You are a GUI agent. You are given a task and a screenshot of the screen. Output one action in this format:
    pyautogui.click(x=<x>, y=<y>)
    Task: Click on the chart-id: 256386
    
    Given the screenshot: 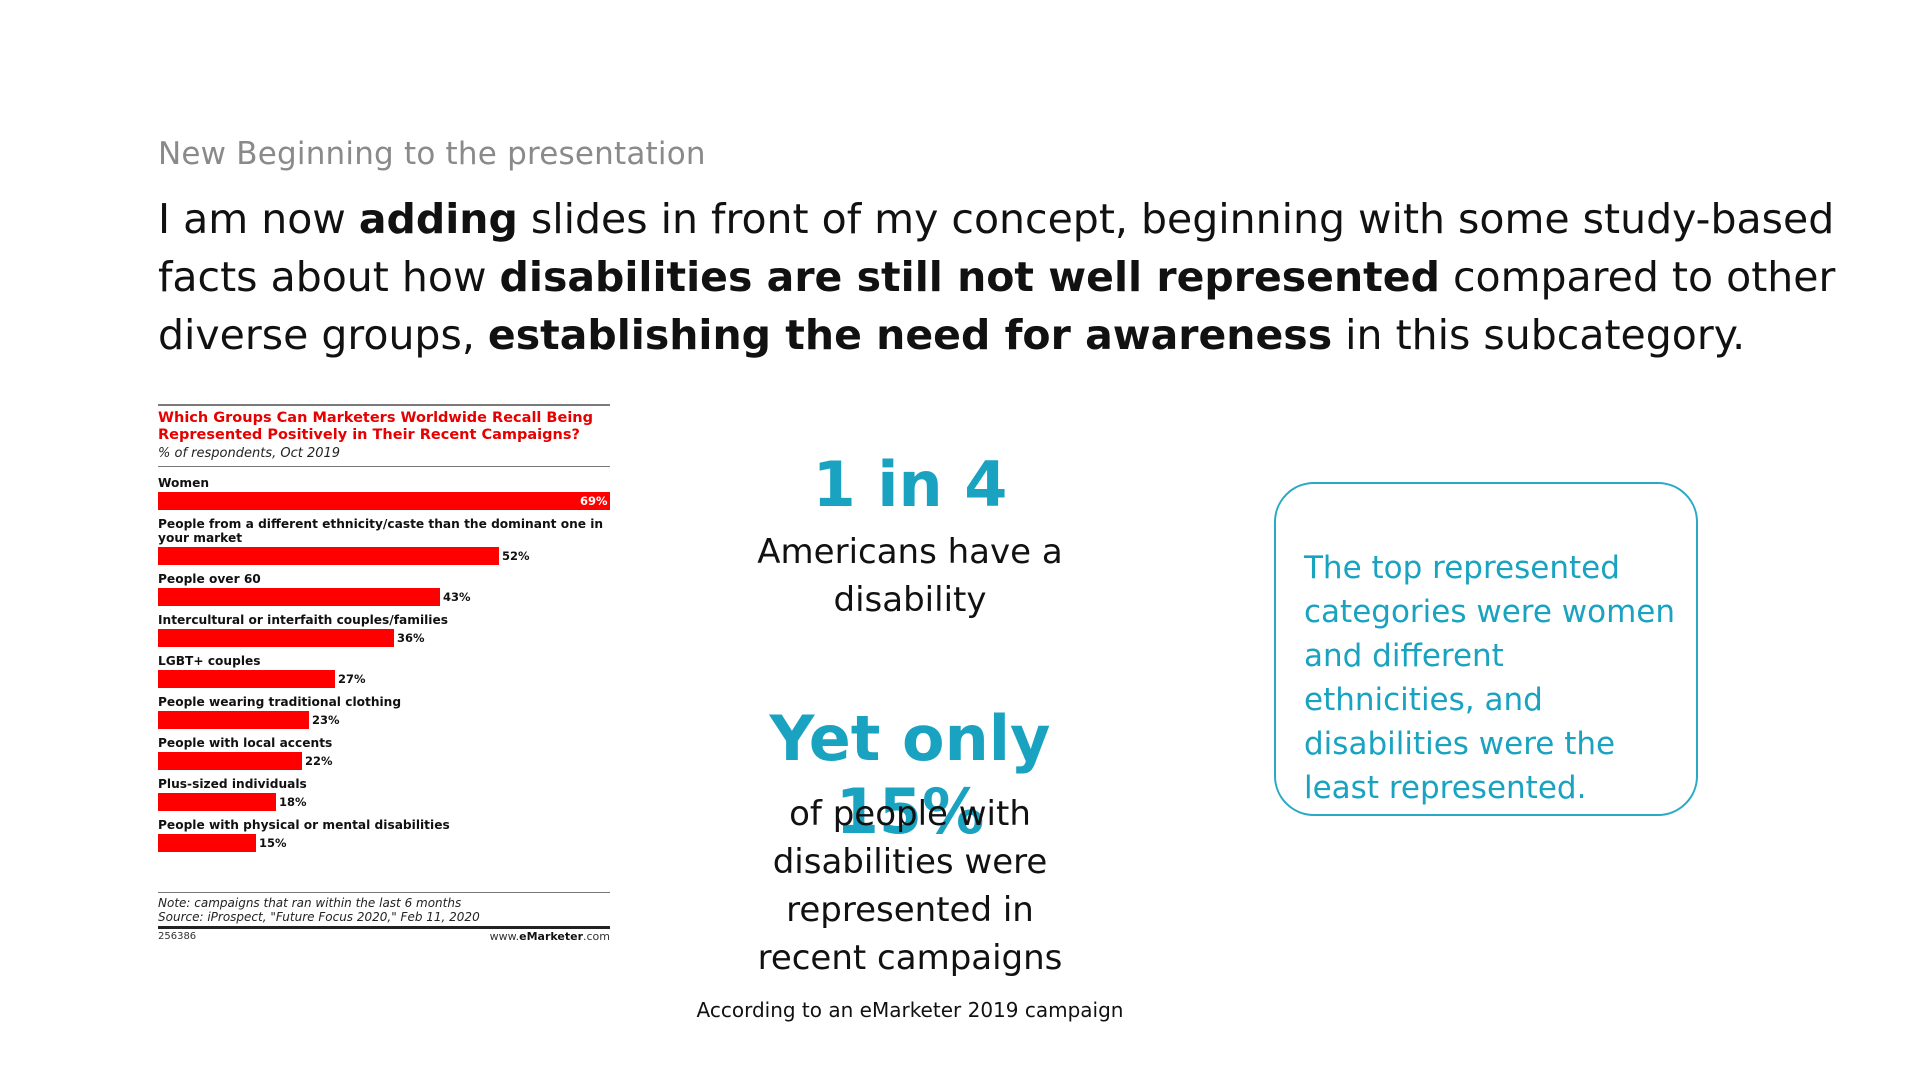 What is the action you would take?
    pyautogui.click(x=177, y=936)
    